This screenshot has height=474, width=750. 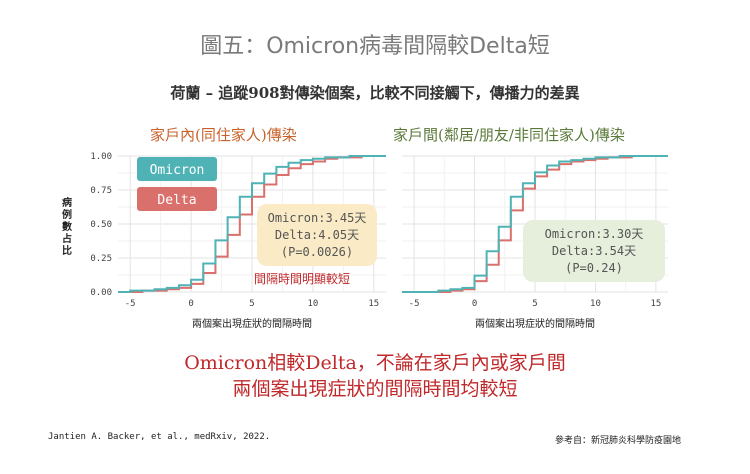 I want to click on left-x-tick-label: 10, so click(x=312, y=304).